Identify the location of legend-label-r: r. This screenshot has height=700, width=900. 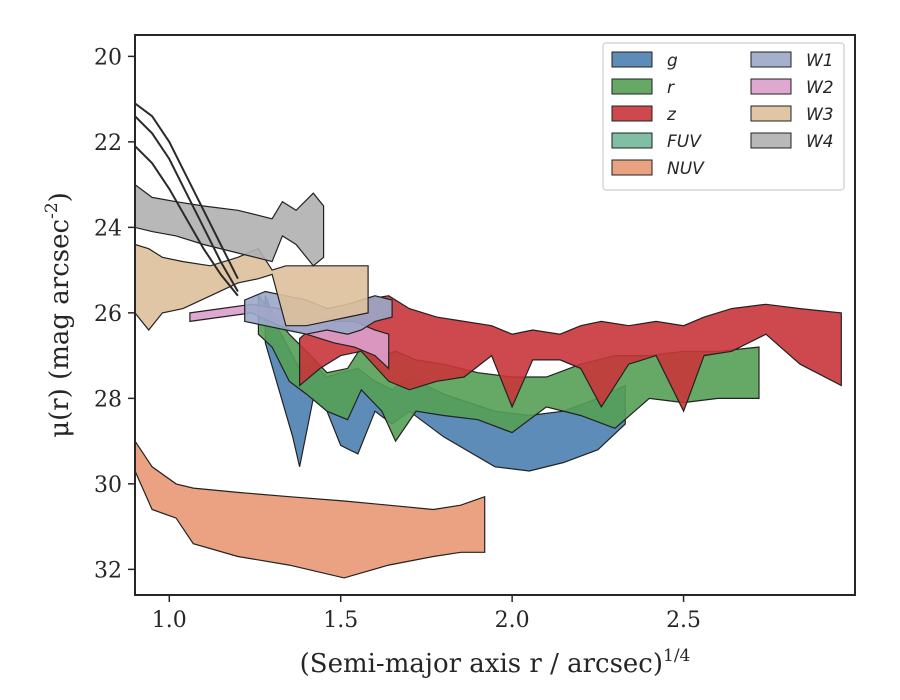
(671, 88).